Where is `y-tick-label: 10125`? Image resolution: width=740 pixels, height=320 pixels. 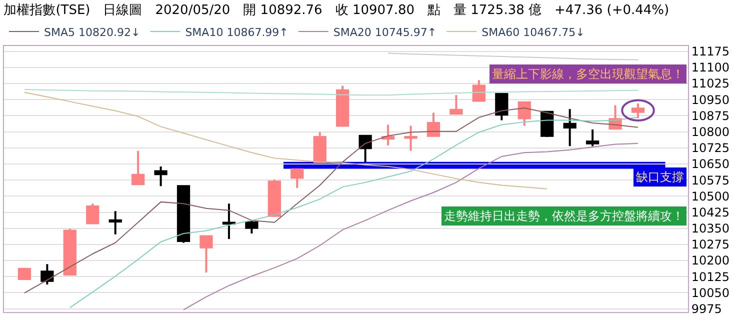 y-tick-label: 10125 is located at coordinates (710, 277).